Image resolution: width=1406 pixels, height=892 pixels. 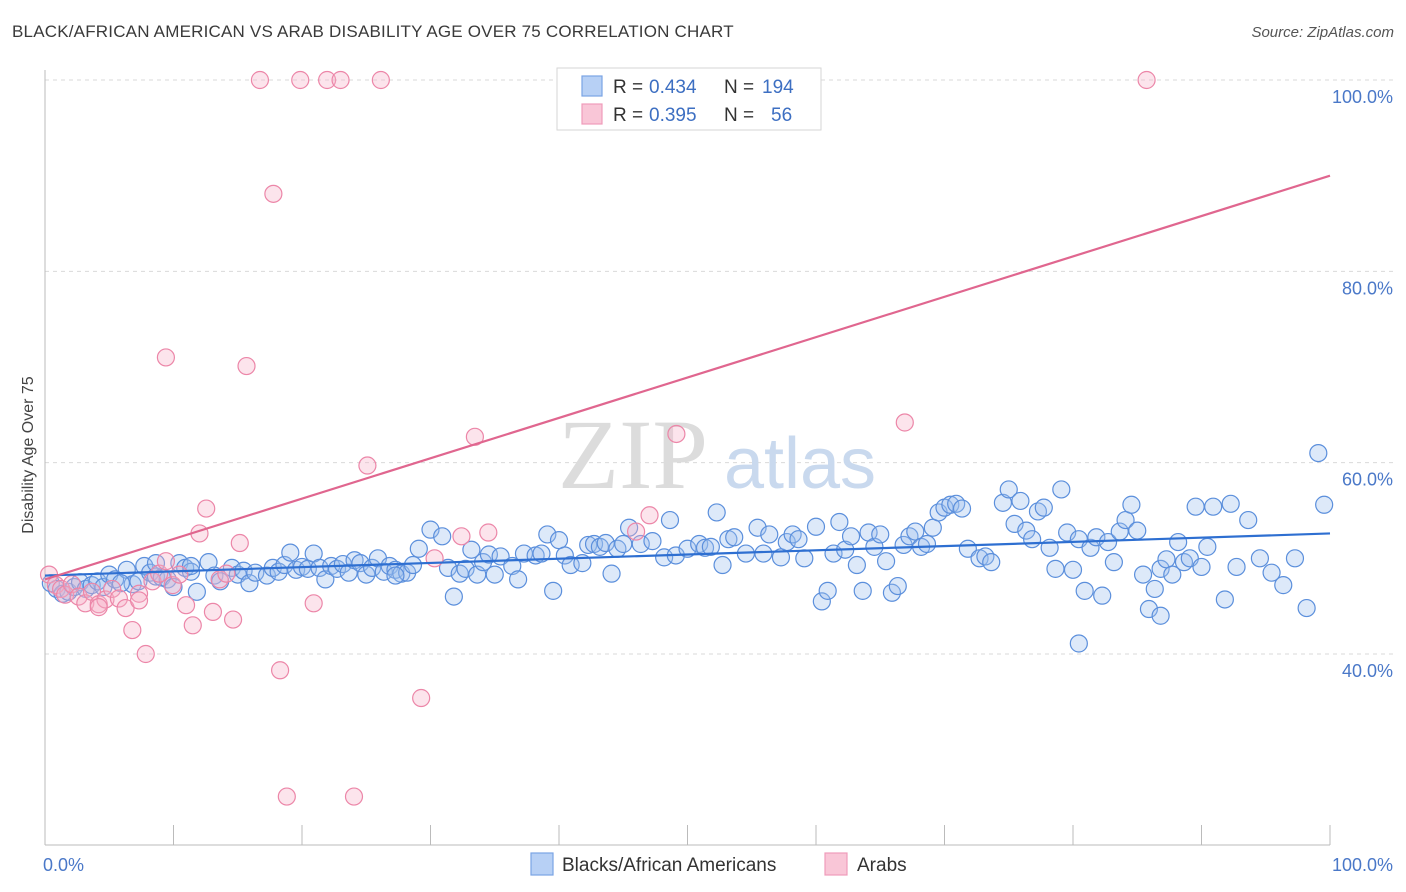 I want to click on trend-line-blacks-african-americans, so click(x=687, y=554).